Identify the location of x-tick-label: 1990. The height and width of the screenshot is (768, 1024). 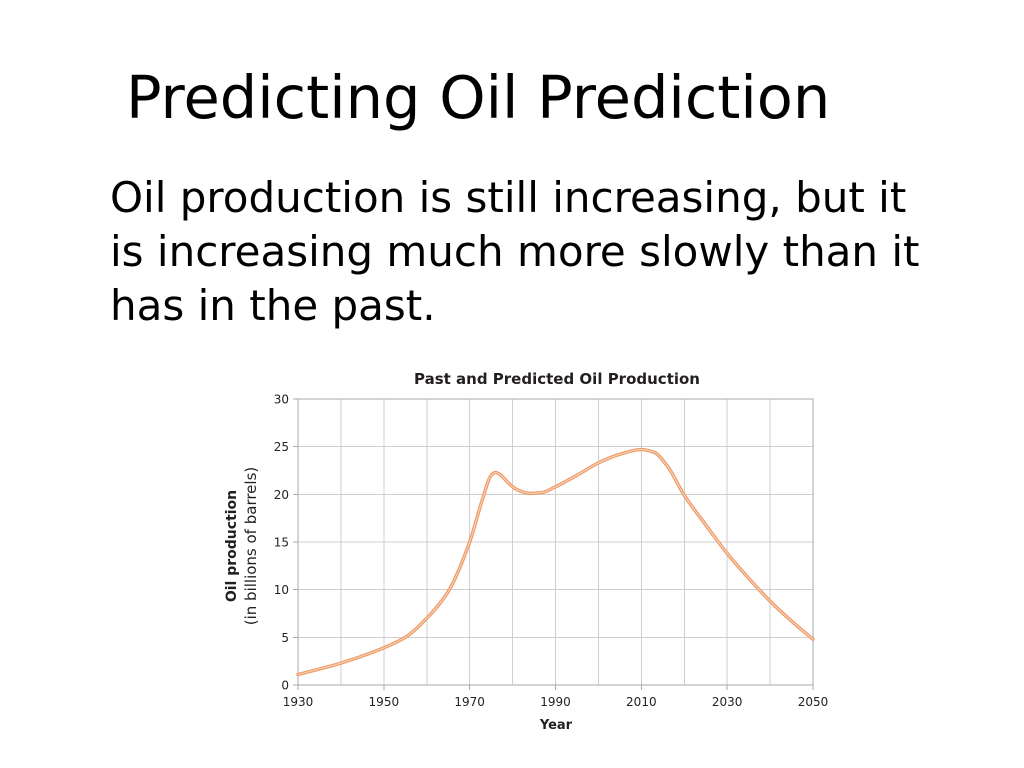
(555, 702).